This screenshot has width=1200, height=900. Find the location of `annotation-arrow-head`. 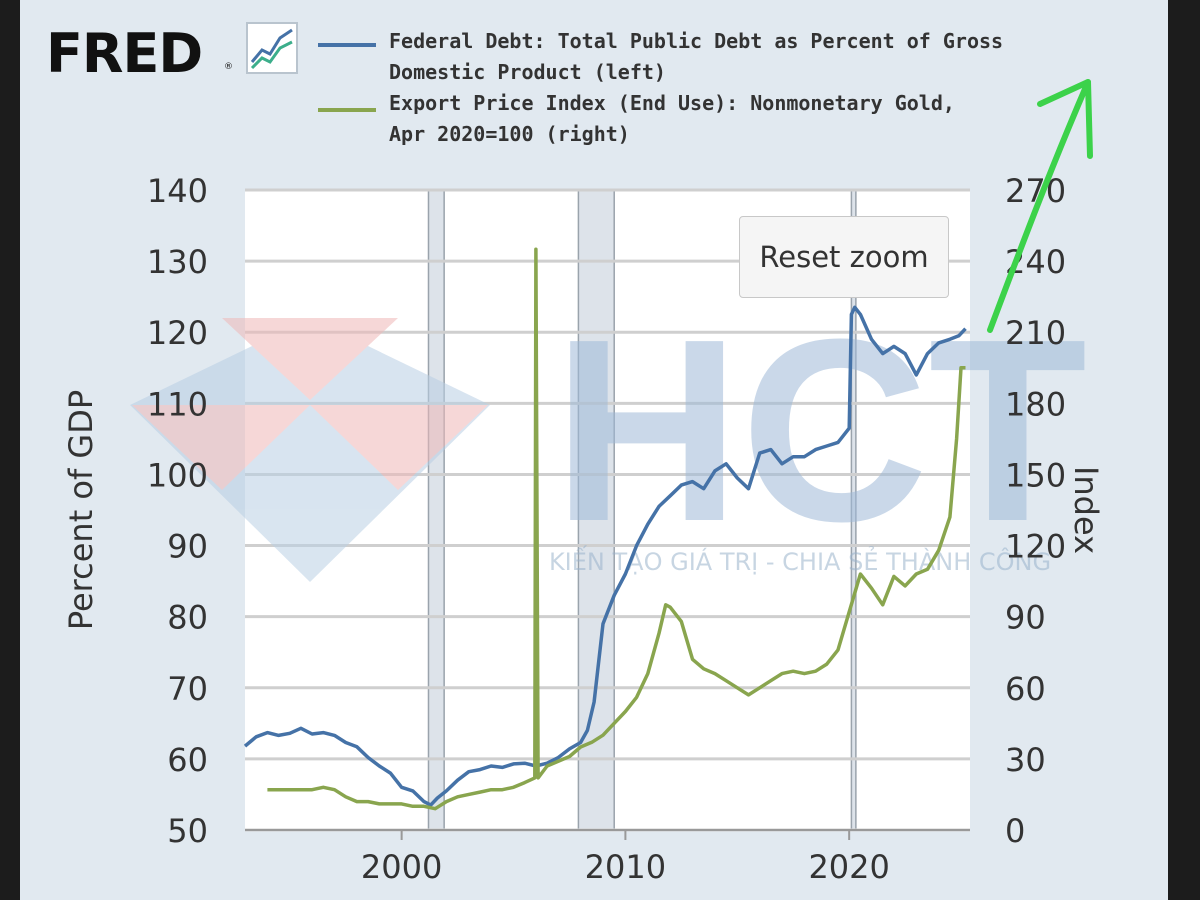

annotation-arrow-head is located at coordinates (1065, 119).